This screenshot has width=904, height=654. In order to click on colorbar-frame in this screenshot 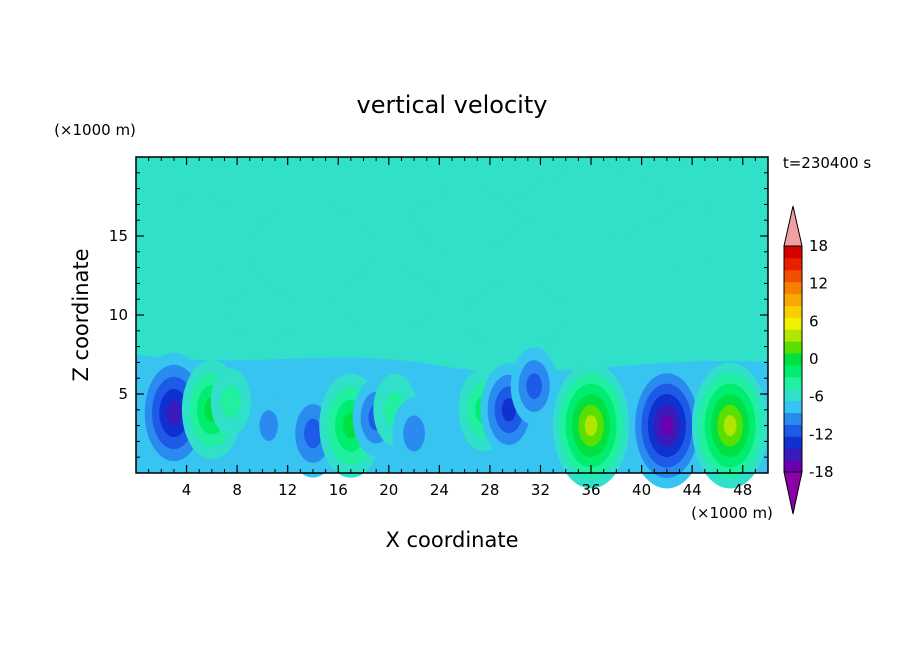, I will do `click(793, 359)`.